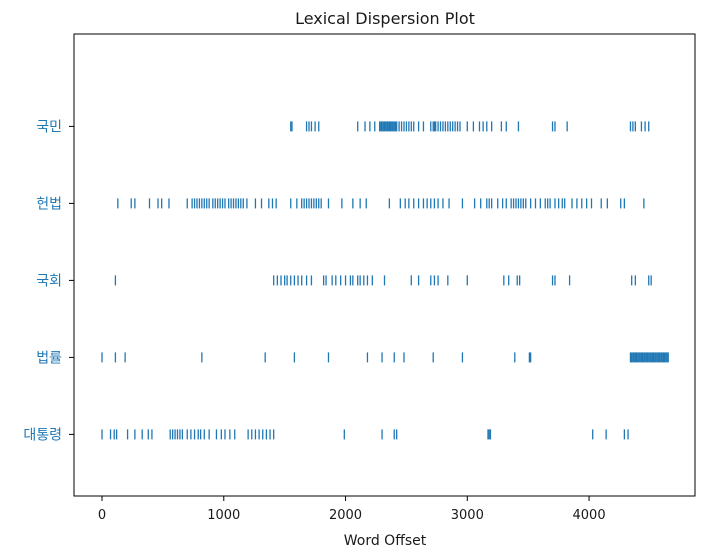 This screenshot has height=559, width=703. What do you see at coordinates (49, 127) in the screenshot?
I see `y-tick-label-국민: 국민` at bounding box center [49, 127].